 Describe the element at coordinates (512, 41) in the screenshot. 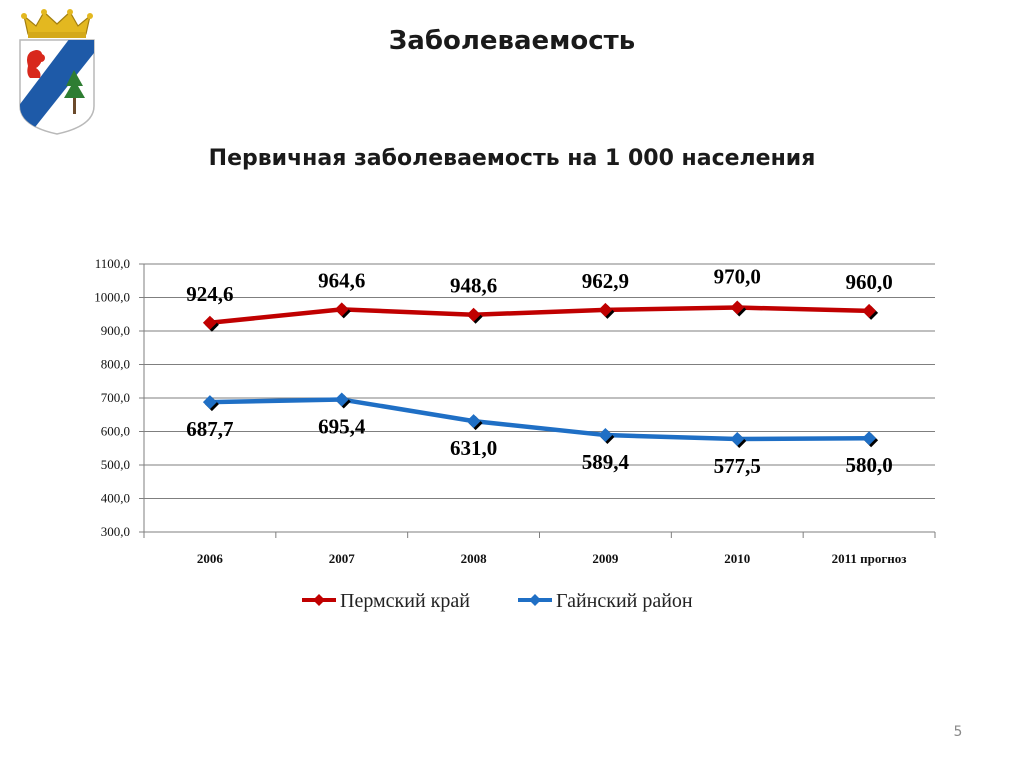

I see `slide-title: Заболеваемость` at that location.